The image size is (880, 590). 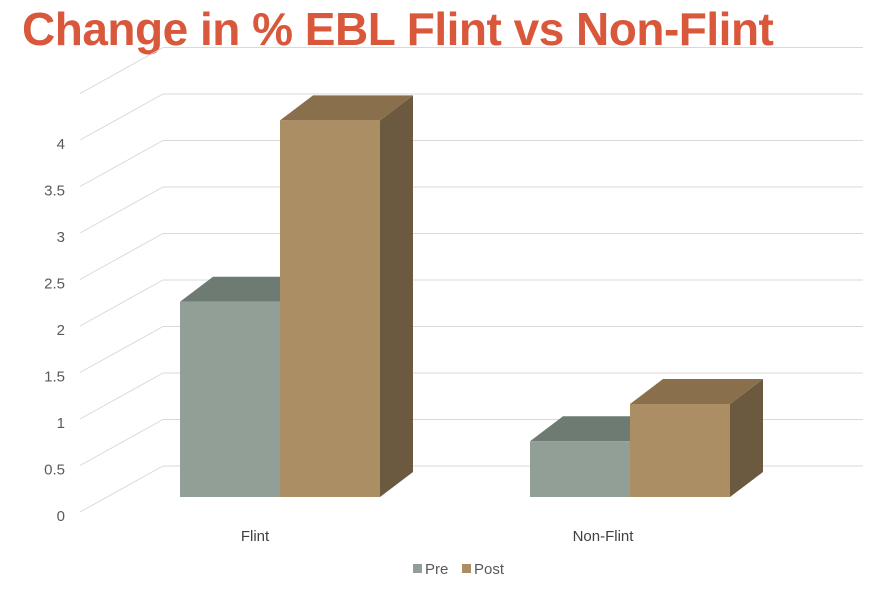 I want to click on bar-post-flint, so click(x=346, y=296).